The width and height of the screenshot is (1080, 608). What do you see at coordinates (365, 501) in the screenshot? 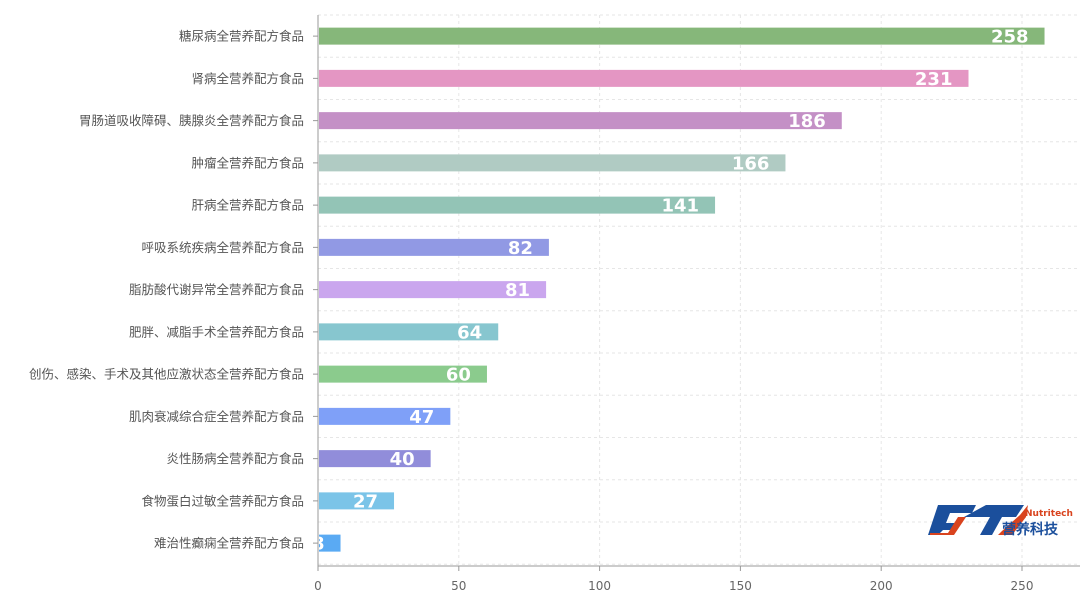
I see `data-label: 27` at bounding box center [365, 501].